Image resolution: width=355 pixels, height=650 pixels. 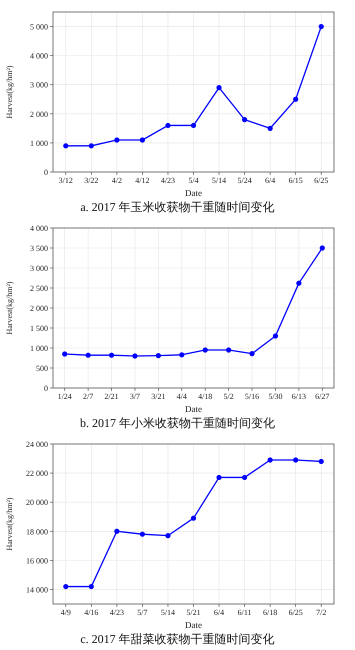 I want to click on x-tick-label: 5/2, so click(x=229, y=396).